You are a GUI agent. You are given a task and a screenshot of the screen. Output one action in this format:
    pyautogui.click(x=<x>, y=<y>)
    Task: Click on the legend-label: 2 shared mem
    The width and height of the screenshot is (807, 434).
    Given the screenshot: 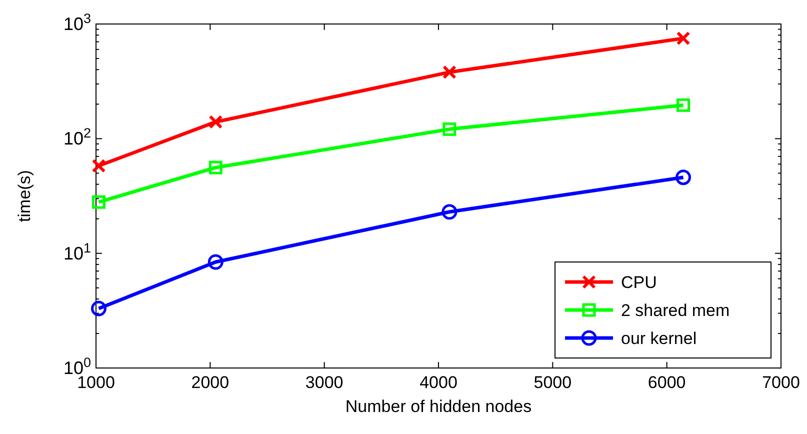 What is the action you would take?
    pyautogui.click(x=675, y=310)
    